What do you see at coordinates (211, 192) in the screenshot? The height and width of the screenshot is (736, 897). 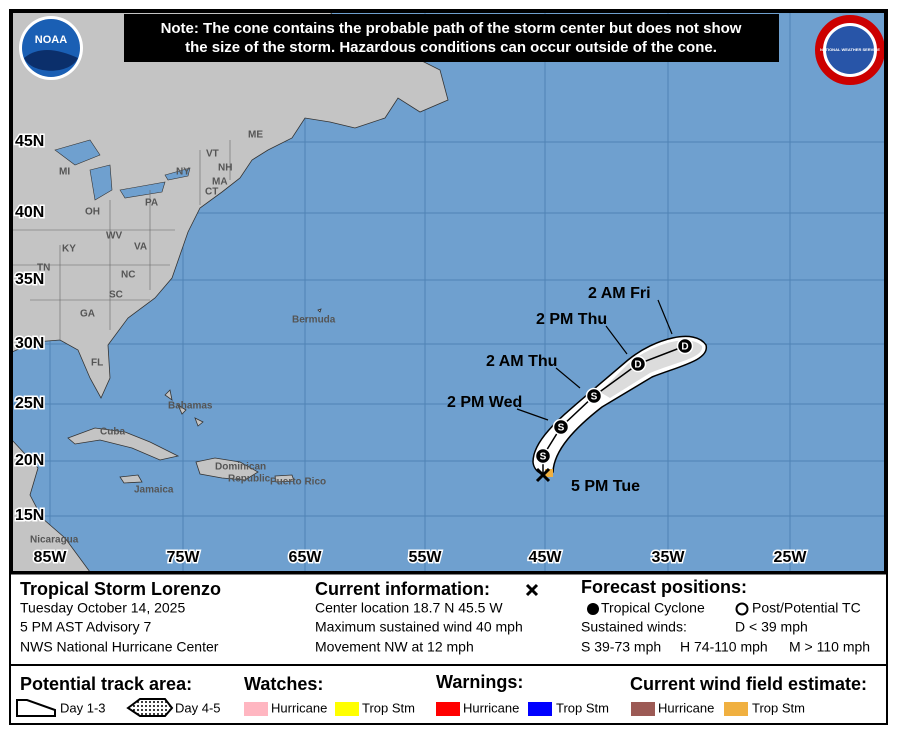 I see `place-label: CT` at bounding box center [211, 192].